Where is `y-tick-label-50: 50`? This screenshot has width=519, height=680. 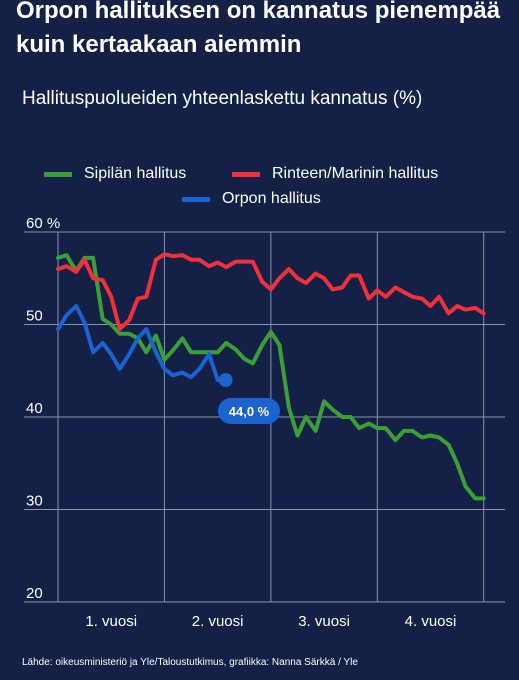 y-tick-label-50: 50 is located at coordinates (34, 316).